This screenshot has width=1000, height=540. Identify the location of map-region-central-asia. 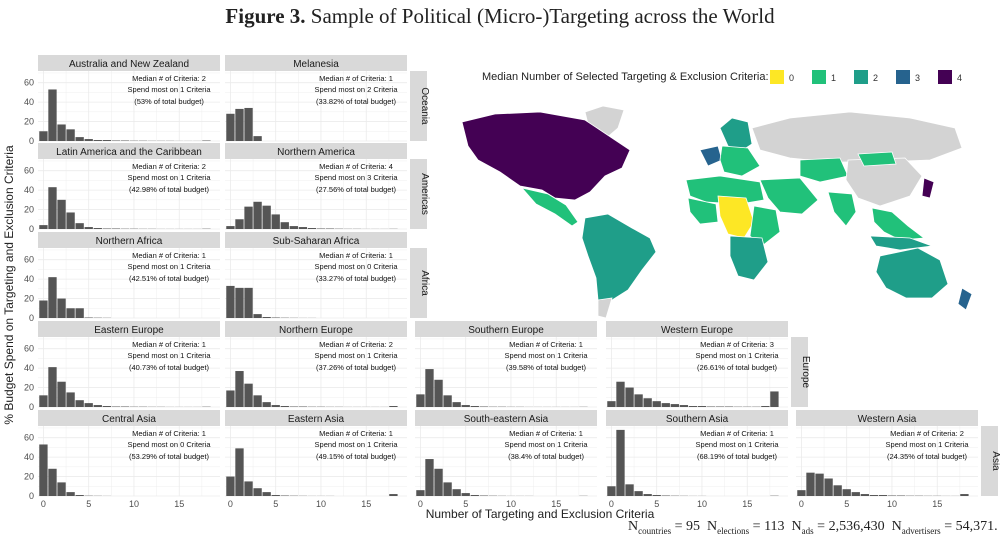
(824, 170).